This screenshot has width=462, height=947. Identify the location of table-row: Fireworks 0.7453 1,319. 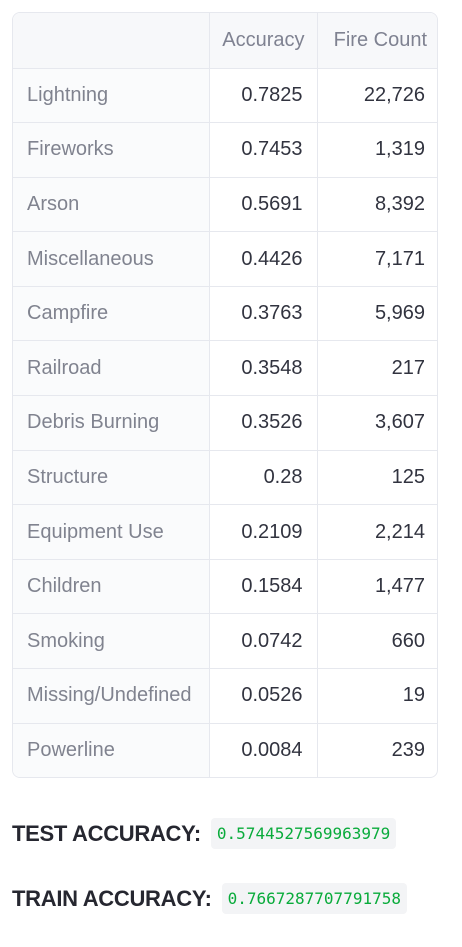
(225, 150).